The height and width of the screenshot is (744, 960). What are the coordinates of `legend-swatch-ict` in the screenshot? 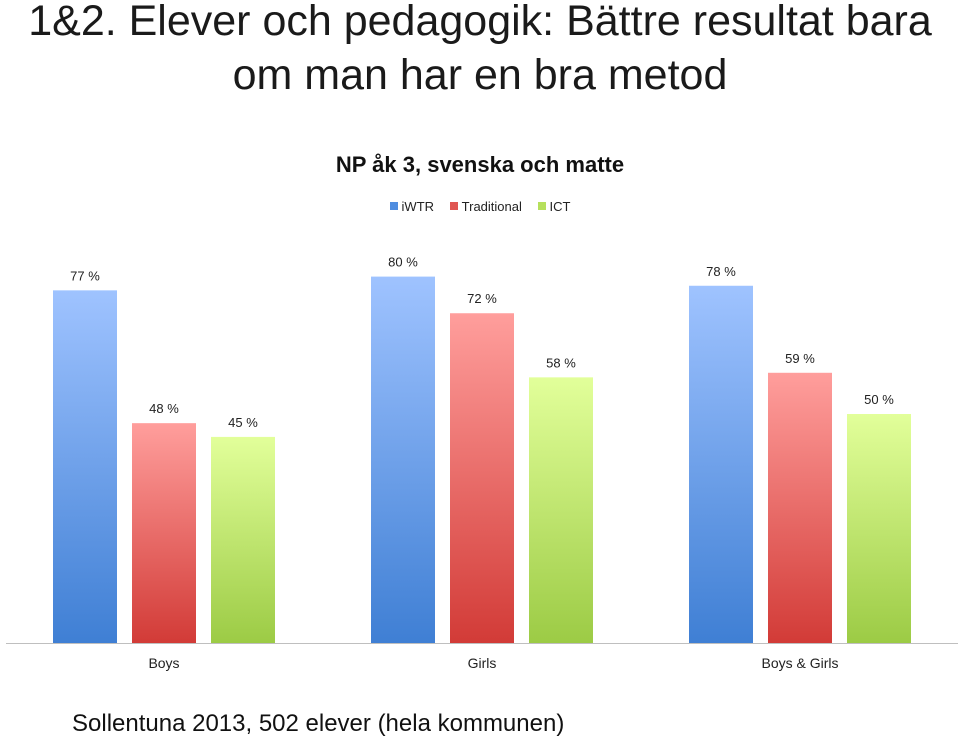 It's located at (541, 206).